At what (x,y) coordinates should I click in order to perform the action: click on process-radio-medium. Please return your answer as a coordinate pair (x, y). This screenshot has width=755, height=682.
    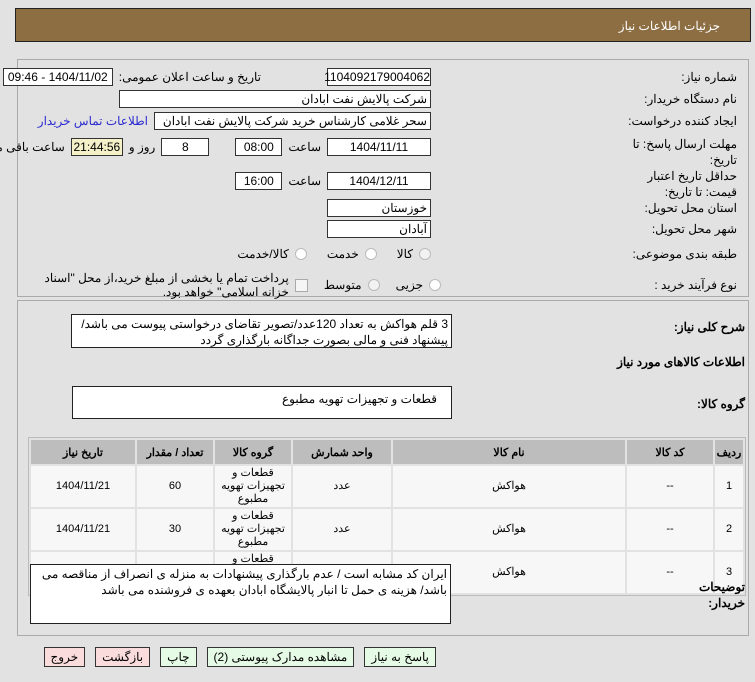
    Looking at the image, I should click on (373, 285).